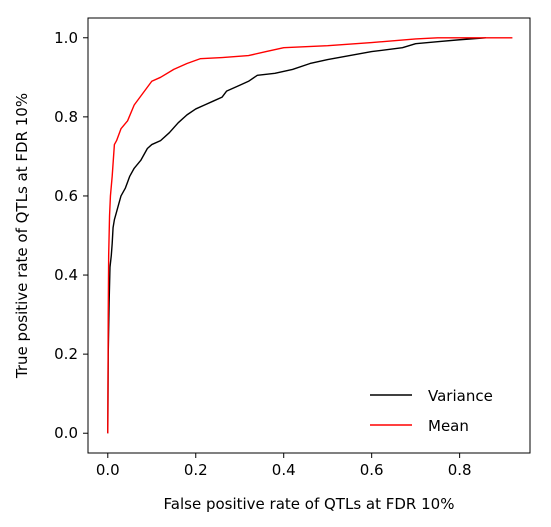 This screenshot has height=527, width=551. What do you see at coordinates (372, 470) in the screenshot?
I see `x-tick-label: 0.6` at bounding box center [372, 470].